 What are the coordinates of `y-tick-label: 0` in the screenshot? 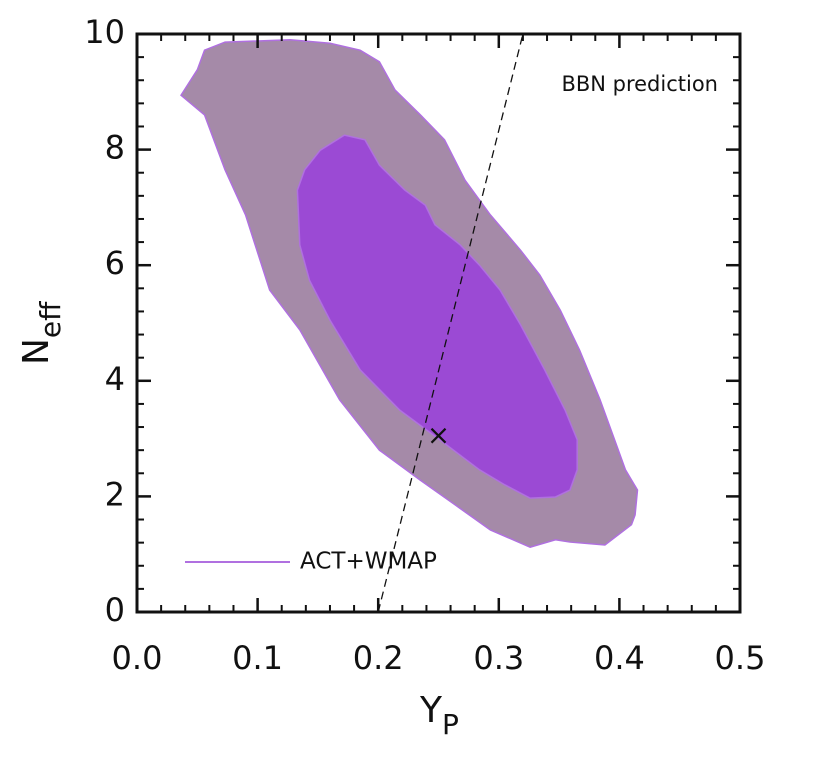 It's located at (115, 610).